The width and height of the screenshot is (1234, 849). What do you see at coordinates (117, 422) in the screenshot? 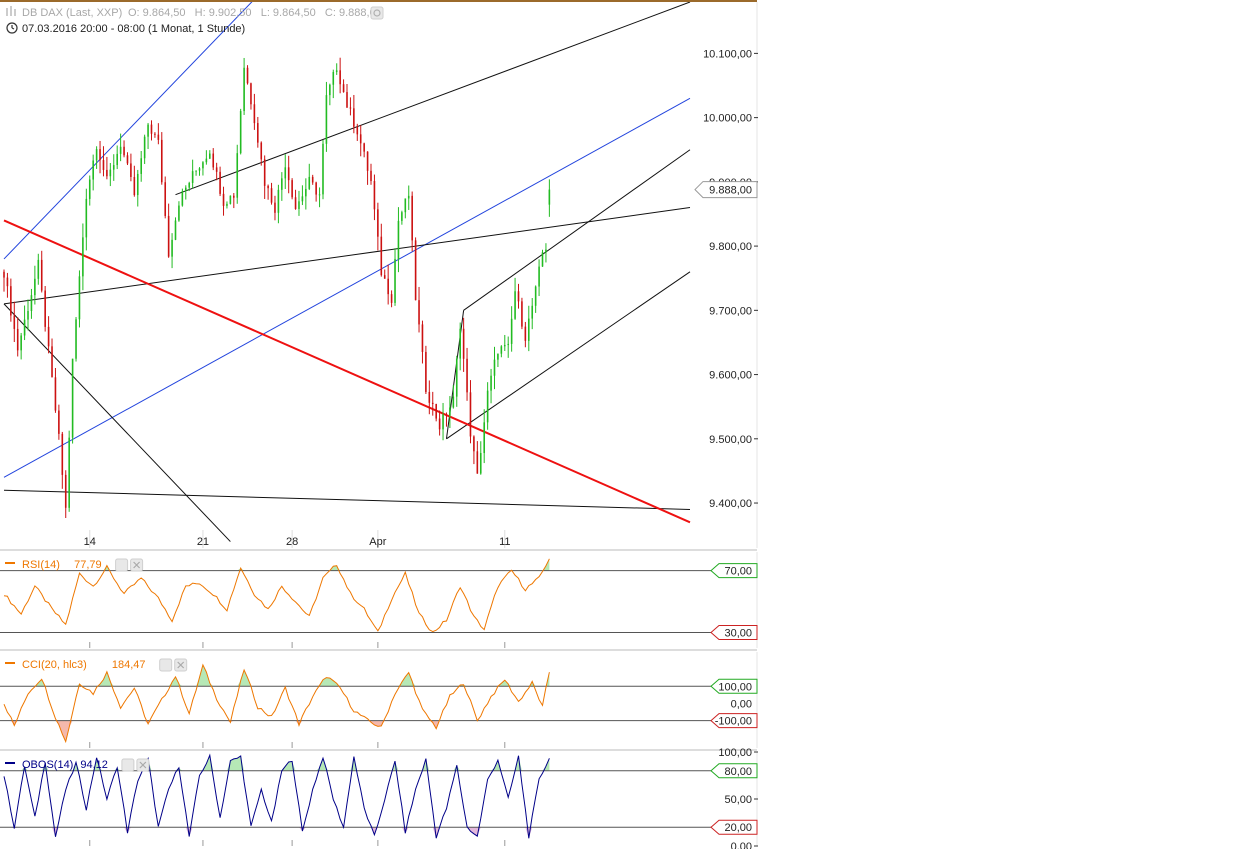
I see `trendline-black-descending` at bounding box center [117, 422].